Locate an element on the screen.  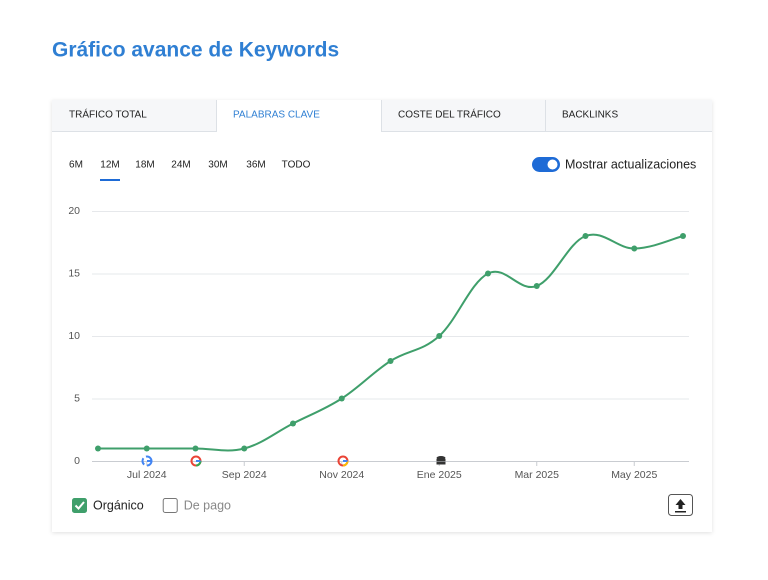
period-option: 36M is located at coordinates (255, 165).